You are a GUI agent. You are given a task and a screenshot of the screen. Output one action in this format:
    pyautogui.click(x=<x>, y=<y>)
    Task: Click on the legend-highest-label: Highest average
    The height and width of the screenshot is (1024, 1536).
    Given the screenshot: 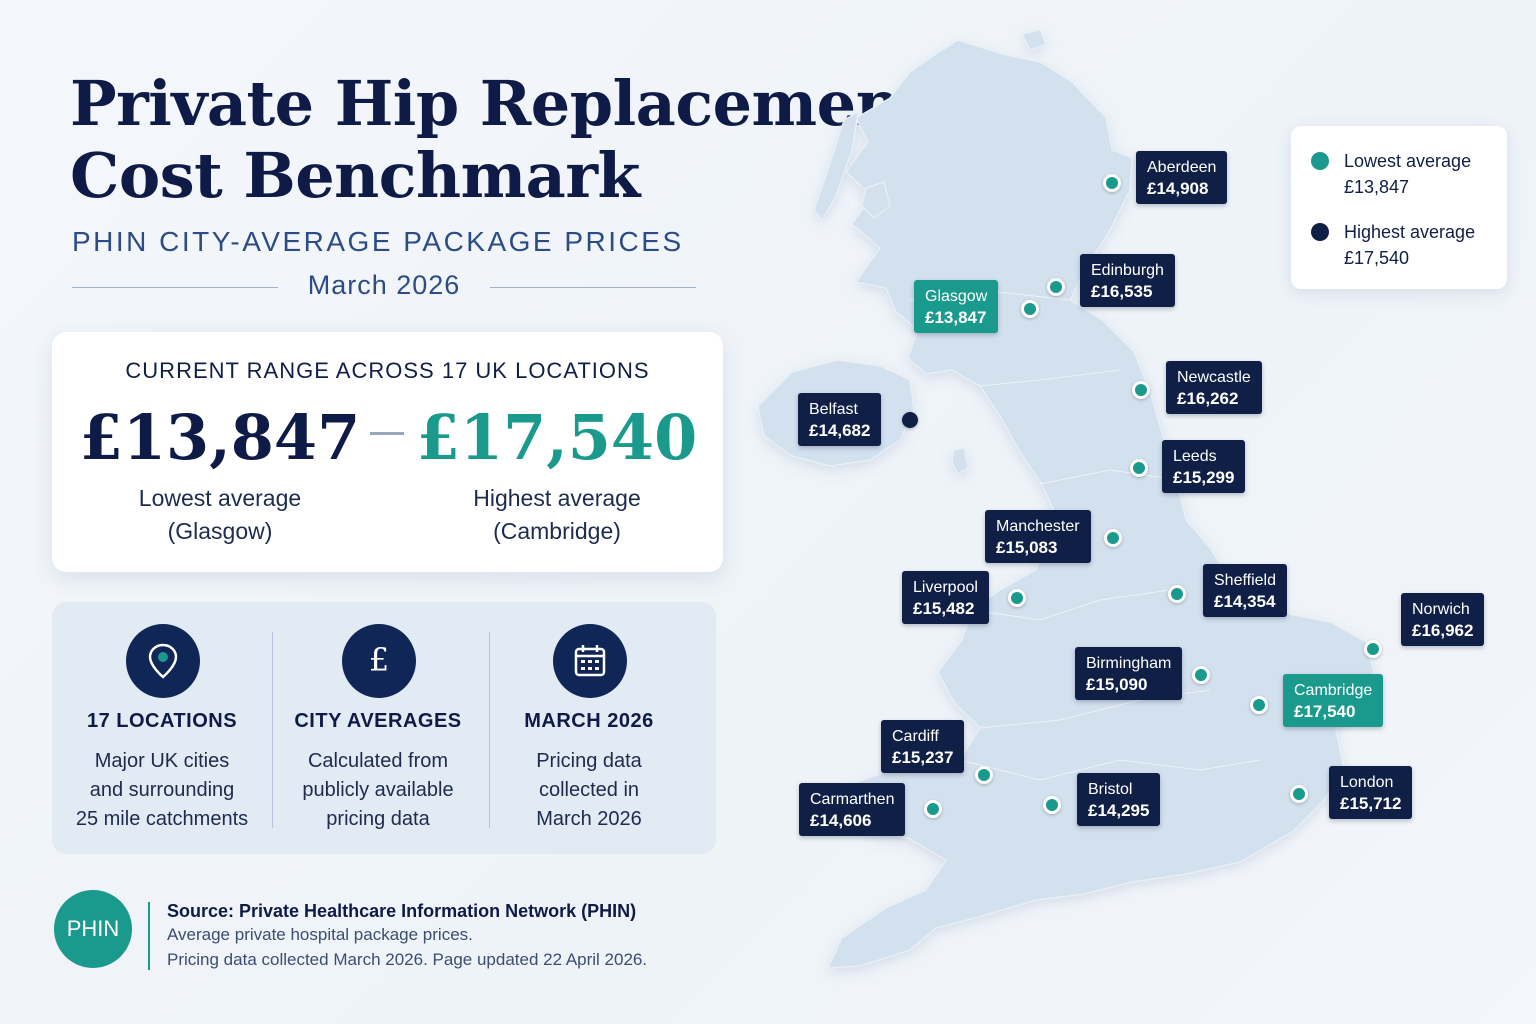 What is the action you would take?
    pyautogui.click(x=1410, y=232)
    